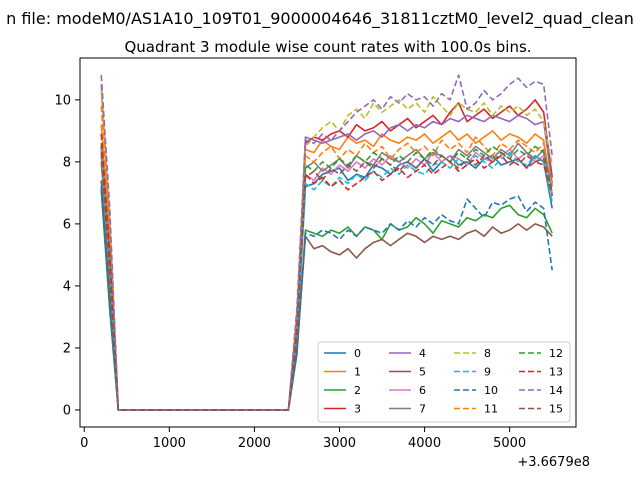 The image size is (640, 480). I want to click on legend-label-7: 7, so click(422, 409).